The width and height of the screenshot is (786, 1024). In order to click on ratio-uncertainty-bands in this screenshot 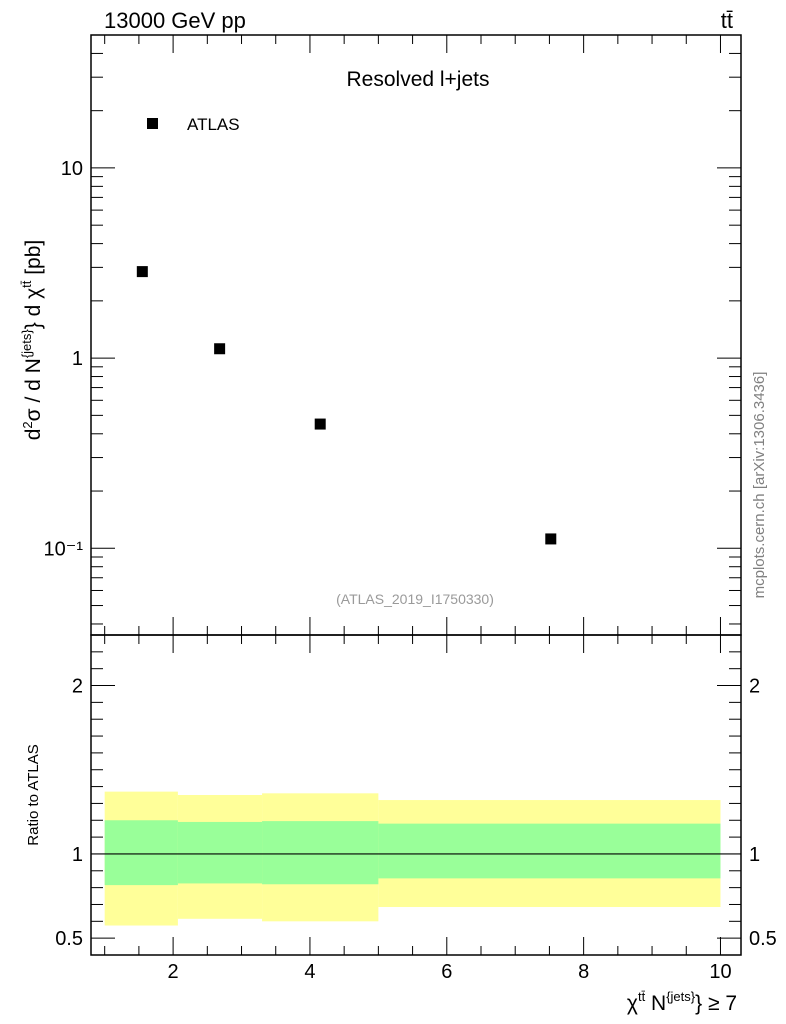, I will do `click(412, 858)`.